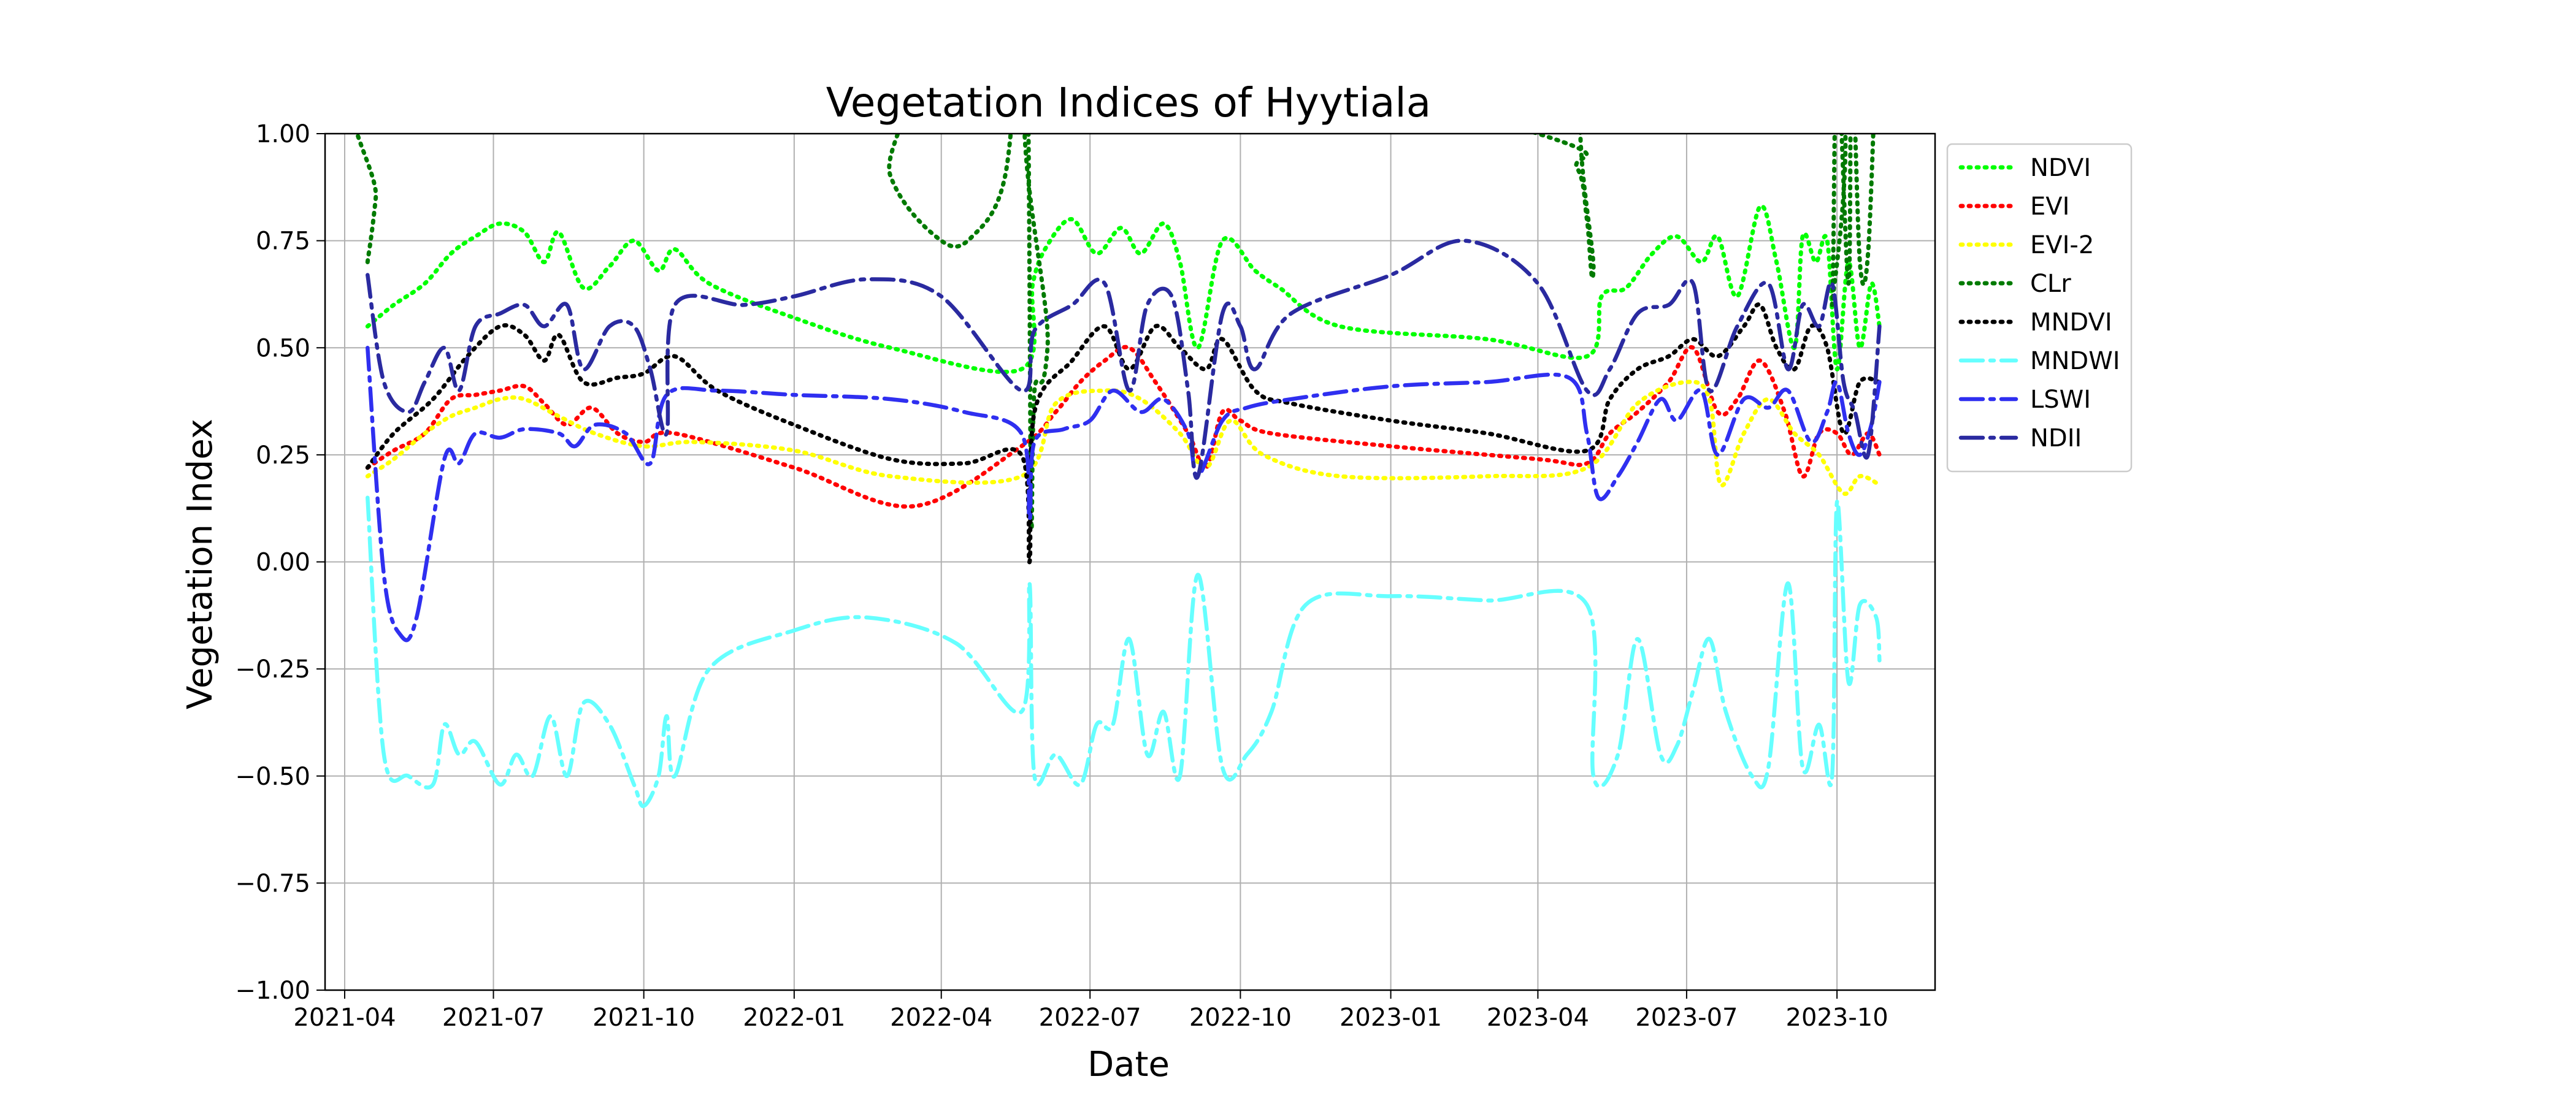 The width and height of the screenshot is (2576, 1106). I want to click on series-line-evi, so click(1123, 427).